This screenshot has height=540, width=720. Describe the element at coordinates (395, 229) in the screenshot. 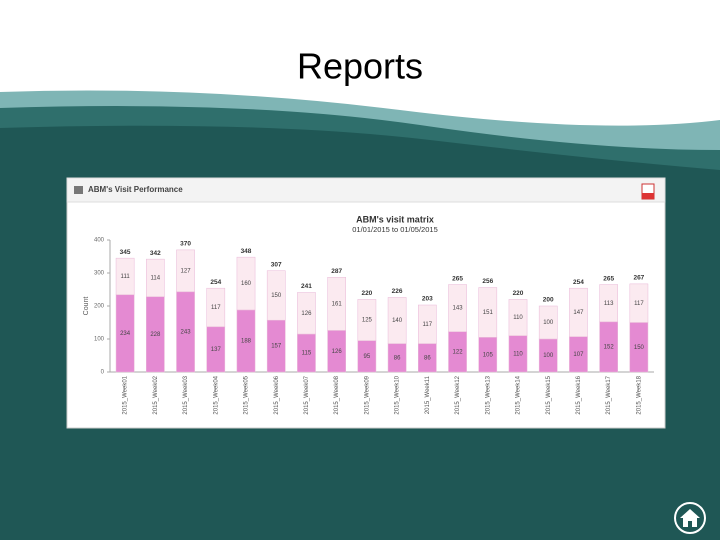

I see `chart-subtitle: 01/01/2015 to 01/05/2015` at that location.